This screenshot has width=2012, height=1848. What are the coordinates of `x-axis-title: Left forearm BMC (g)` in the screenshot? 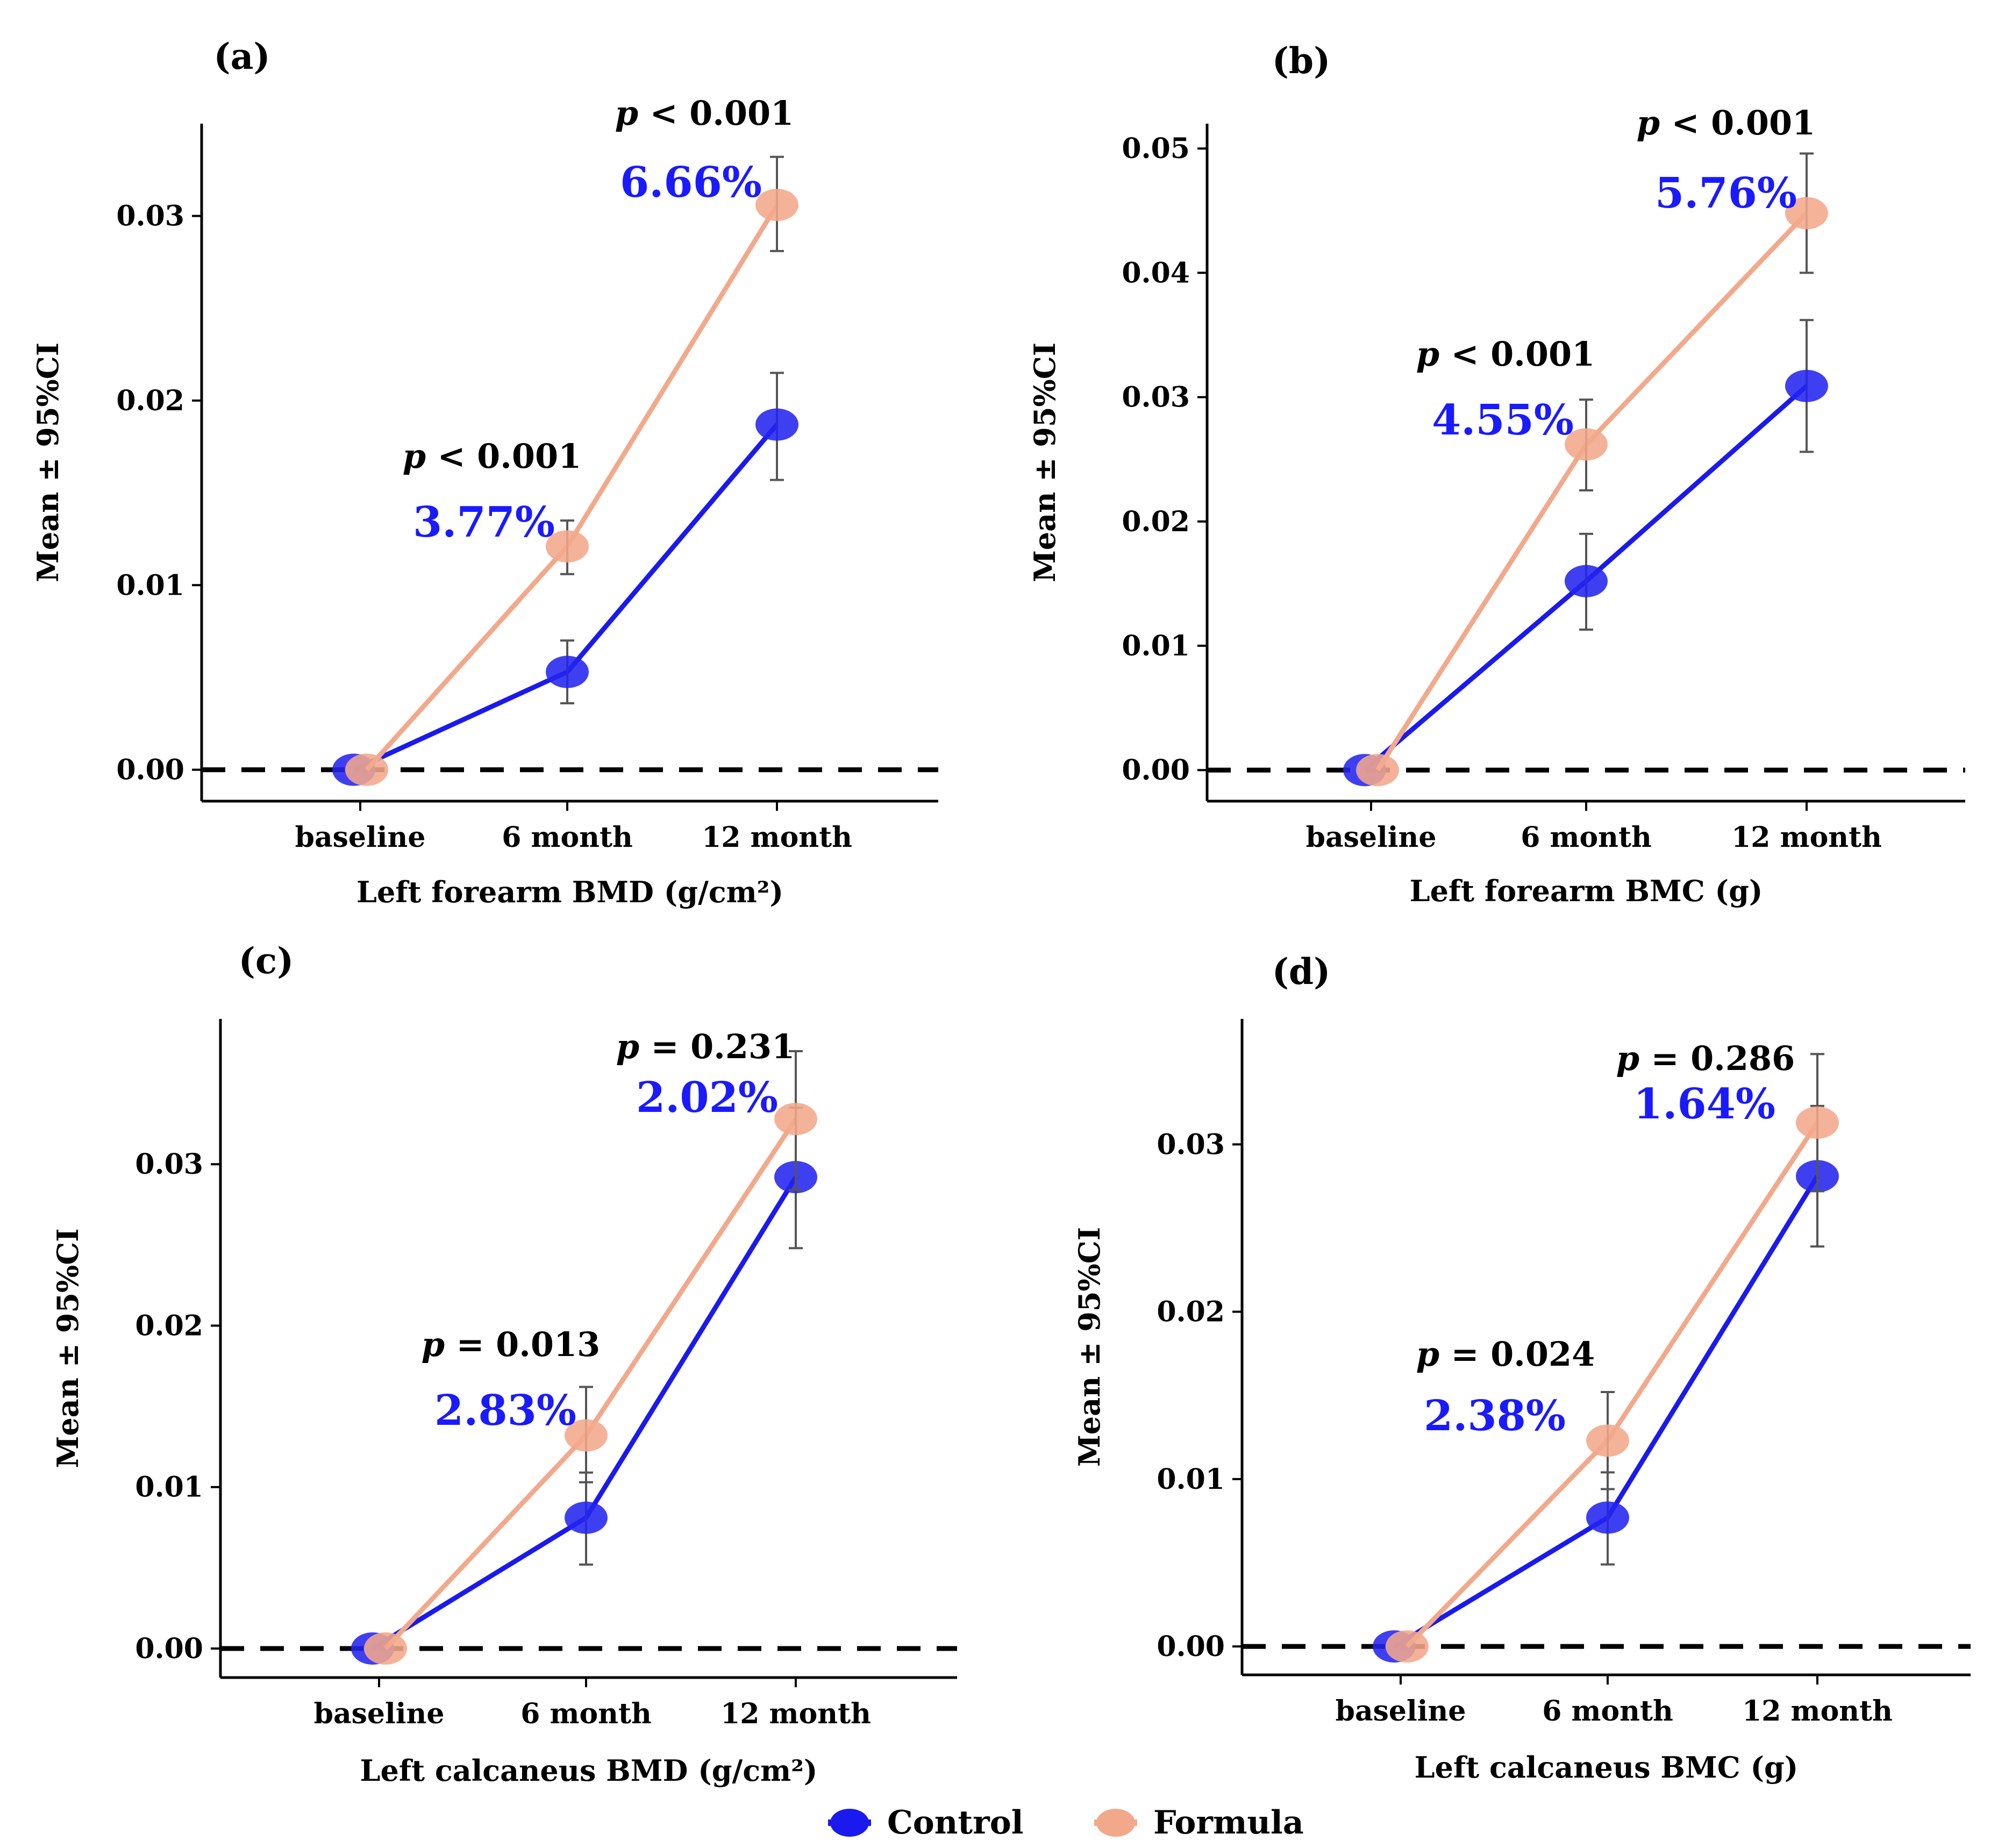 It's located at (1586, 891).